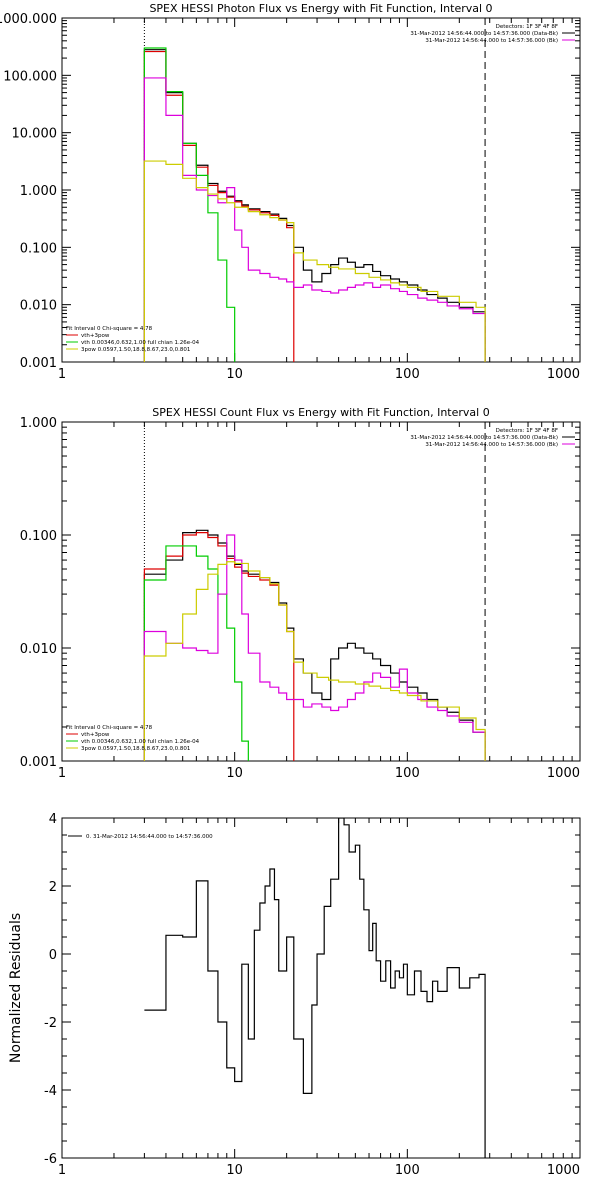  Describe the element at coordinates (16, 988) in the screenshot. I see `y-axis-title: Normalized Residuals` at that location.